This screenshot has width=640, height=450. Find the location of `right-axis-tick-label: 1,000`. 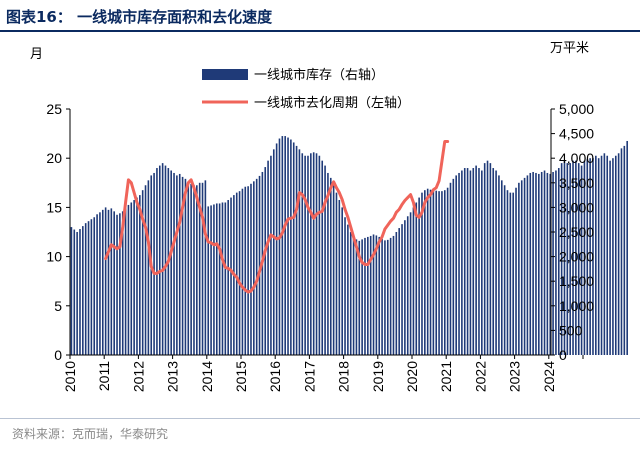

right-axis-tick-label: 1,000 is located at coordinates (576, 306).